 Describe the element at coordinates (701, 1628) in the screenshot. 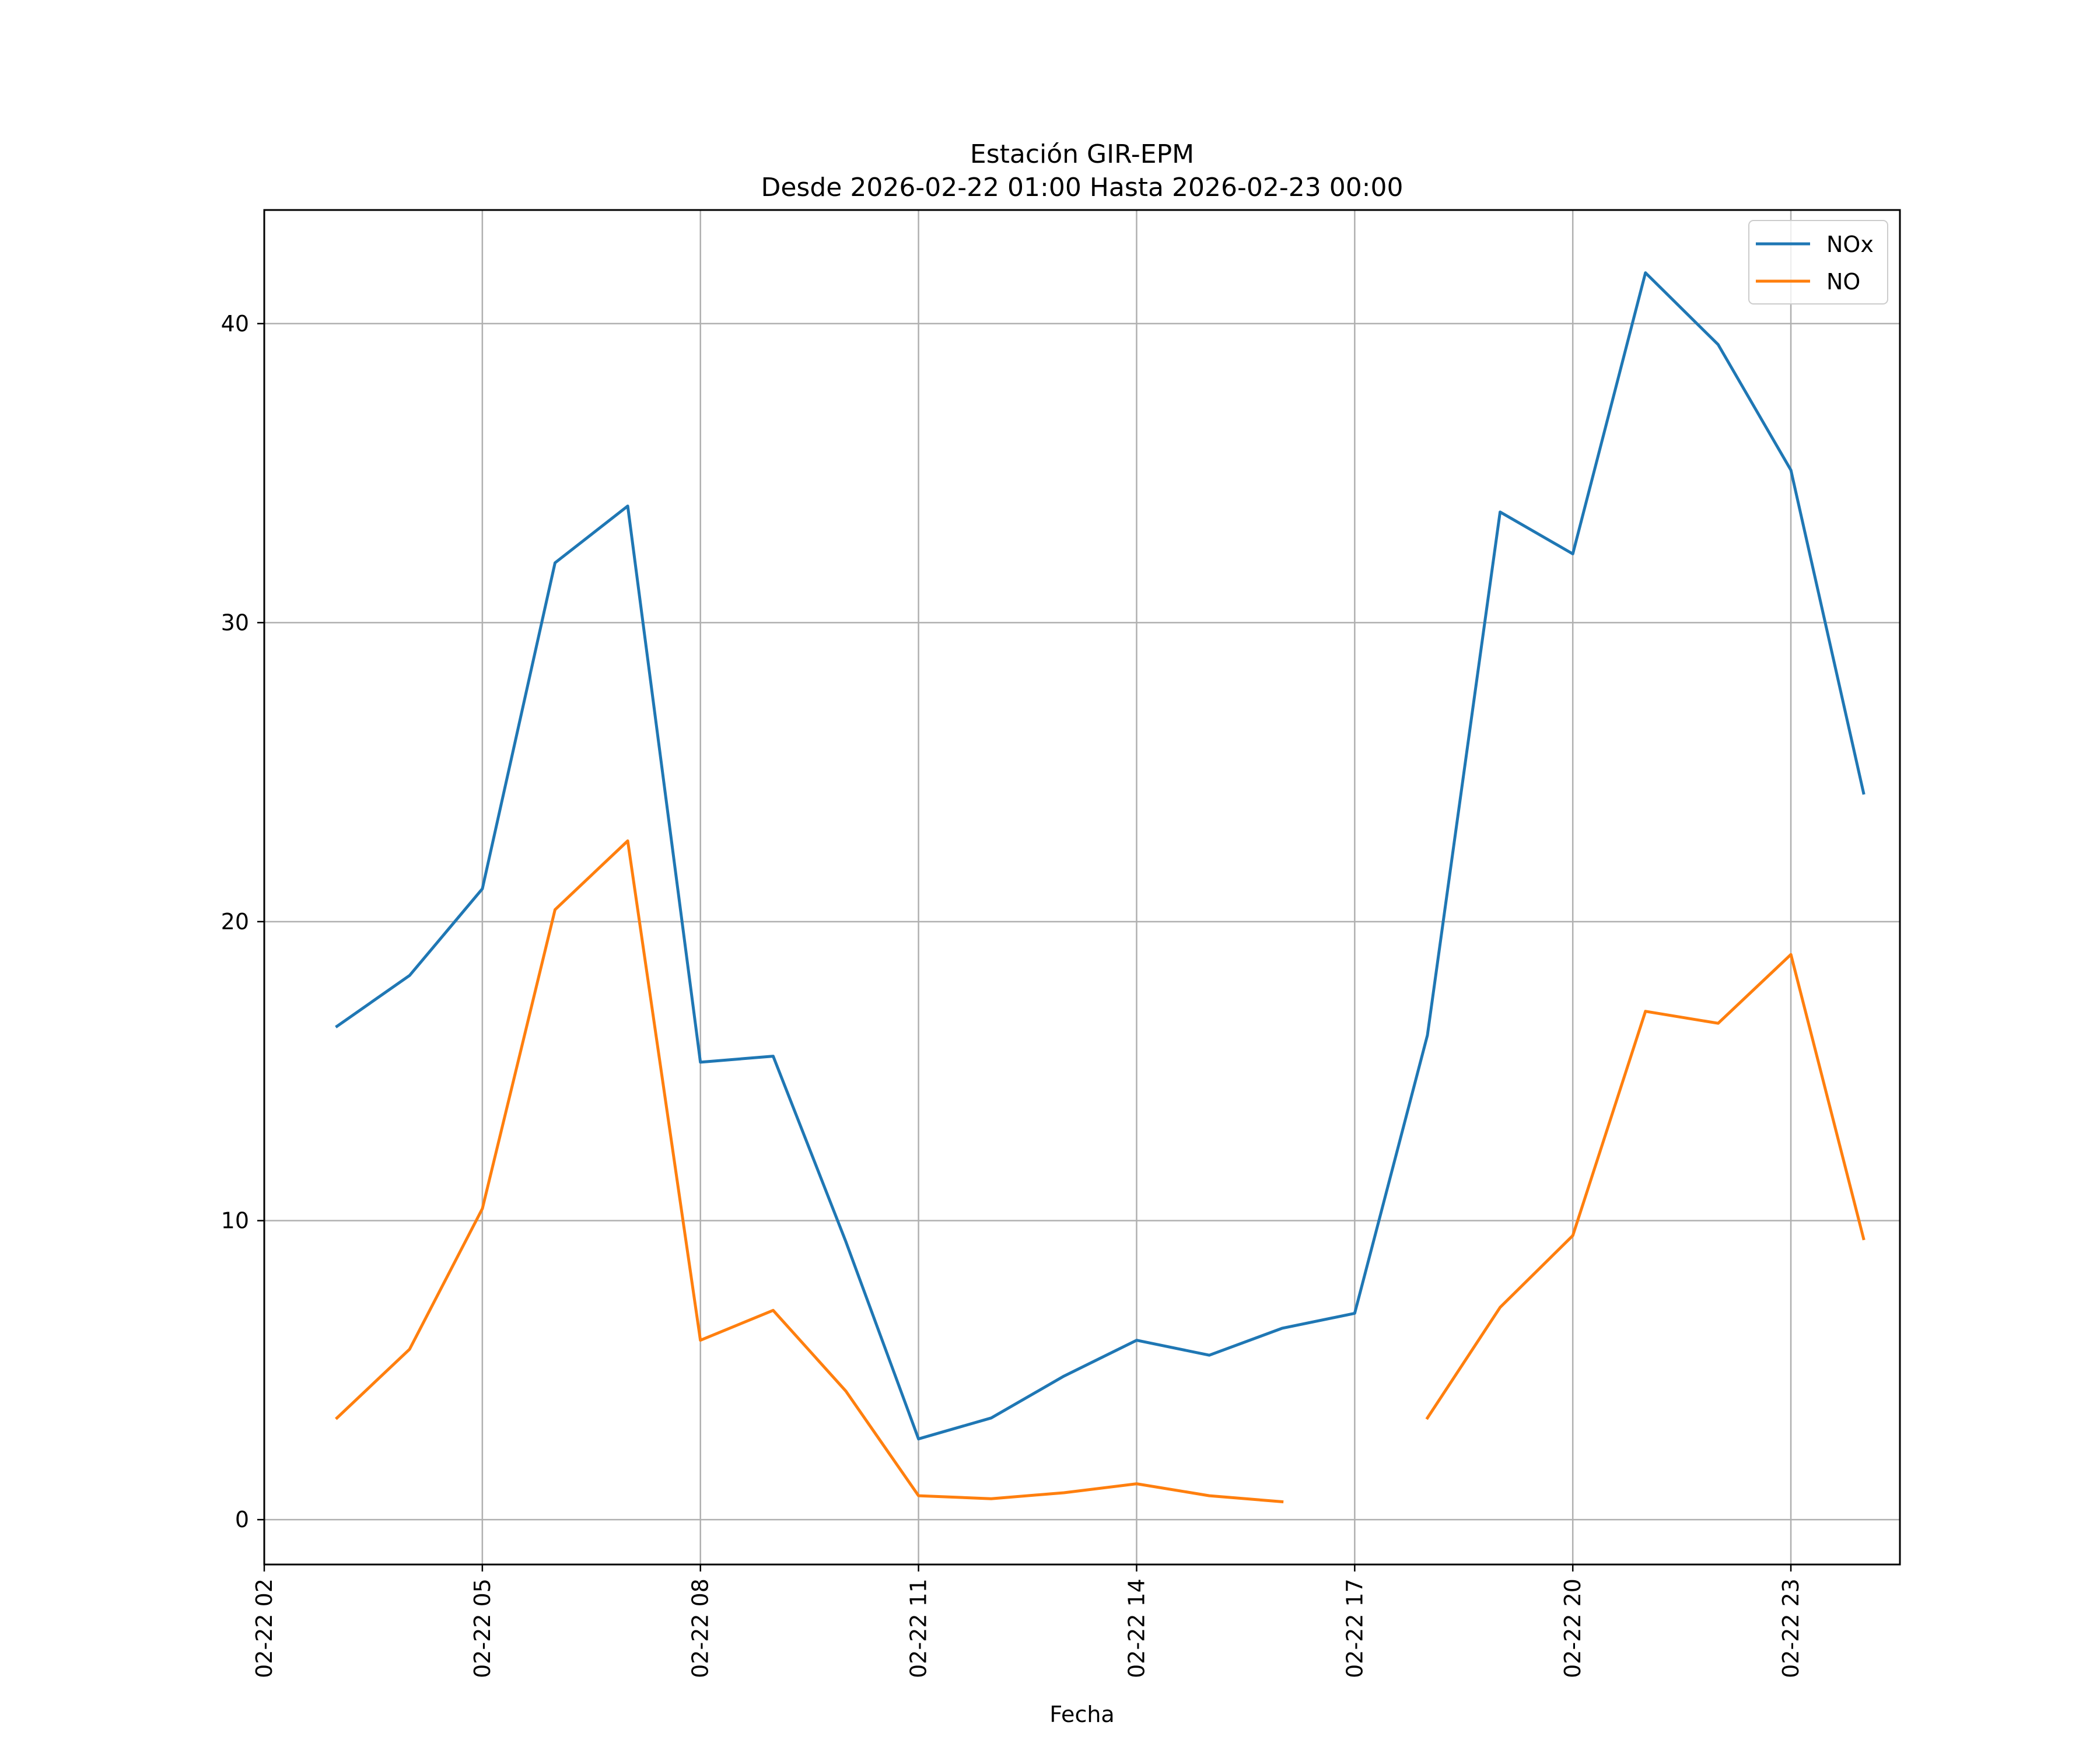

I see `x-tick-label: 02-22 08` at that location.